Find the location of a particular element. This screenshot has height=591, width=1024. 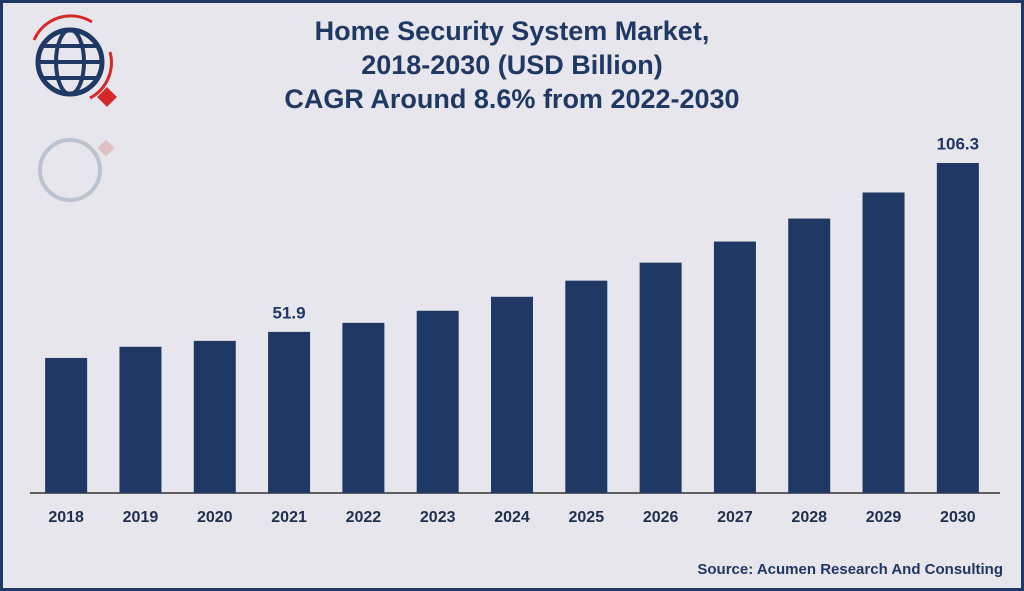

x-tick-label: 2019 is located at coordinates (141, 517).